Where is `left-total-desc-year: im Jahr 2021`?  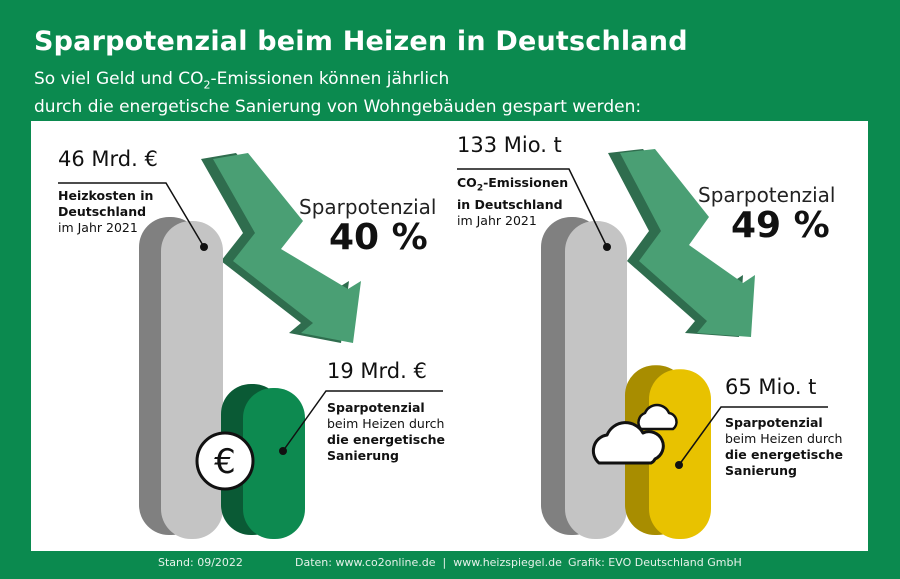 left-total-desc-year: im Jahr 2021 is located at coordinates (98, 227).